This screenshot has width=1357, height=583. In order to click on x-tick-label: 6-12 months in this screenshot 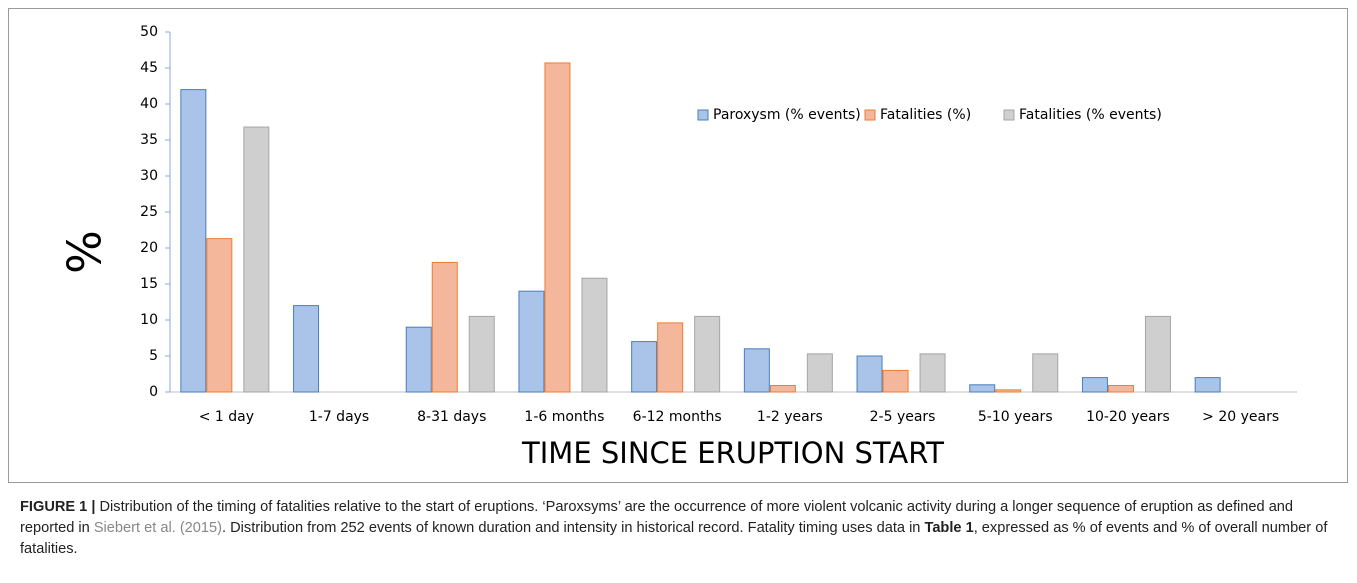, I will do `click(677, 417)`.